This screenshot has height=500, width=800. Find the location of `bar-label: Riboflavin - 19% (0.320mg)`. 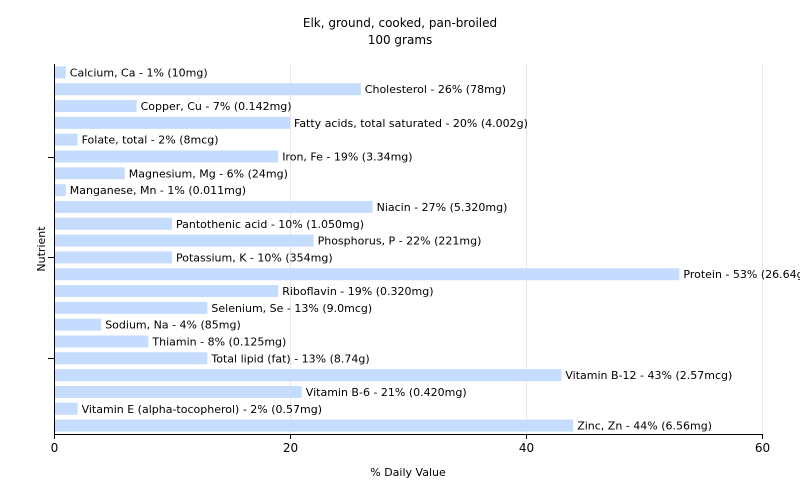

bar-label: Riboflavin - 19% (0.320mg) is located at coordinates (357, 291).